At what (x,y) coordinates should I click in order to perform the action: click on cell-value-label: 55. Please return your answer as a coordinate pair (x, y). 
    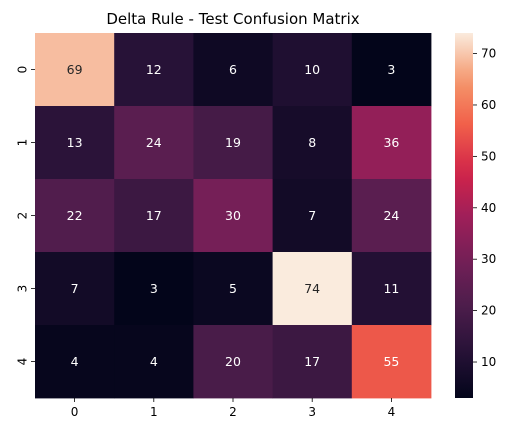
    Looking at the image, I should click on (391, 361).